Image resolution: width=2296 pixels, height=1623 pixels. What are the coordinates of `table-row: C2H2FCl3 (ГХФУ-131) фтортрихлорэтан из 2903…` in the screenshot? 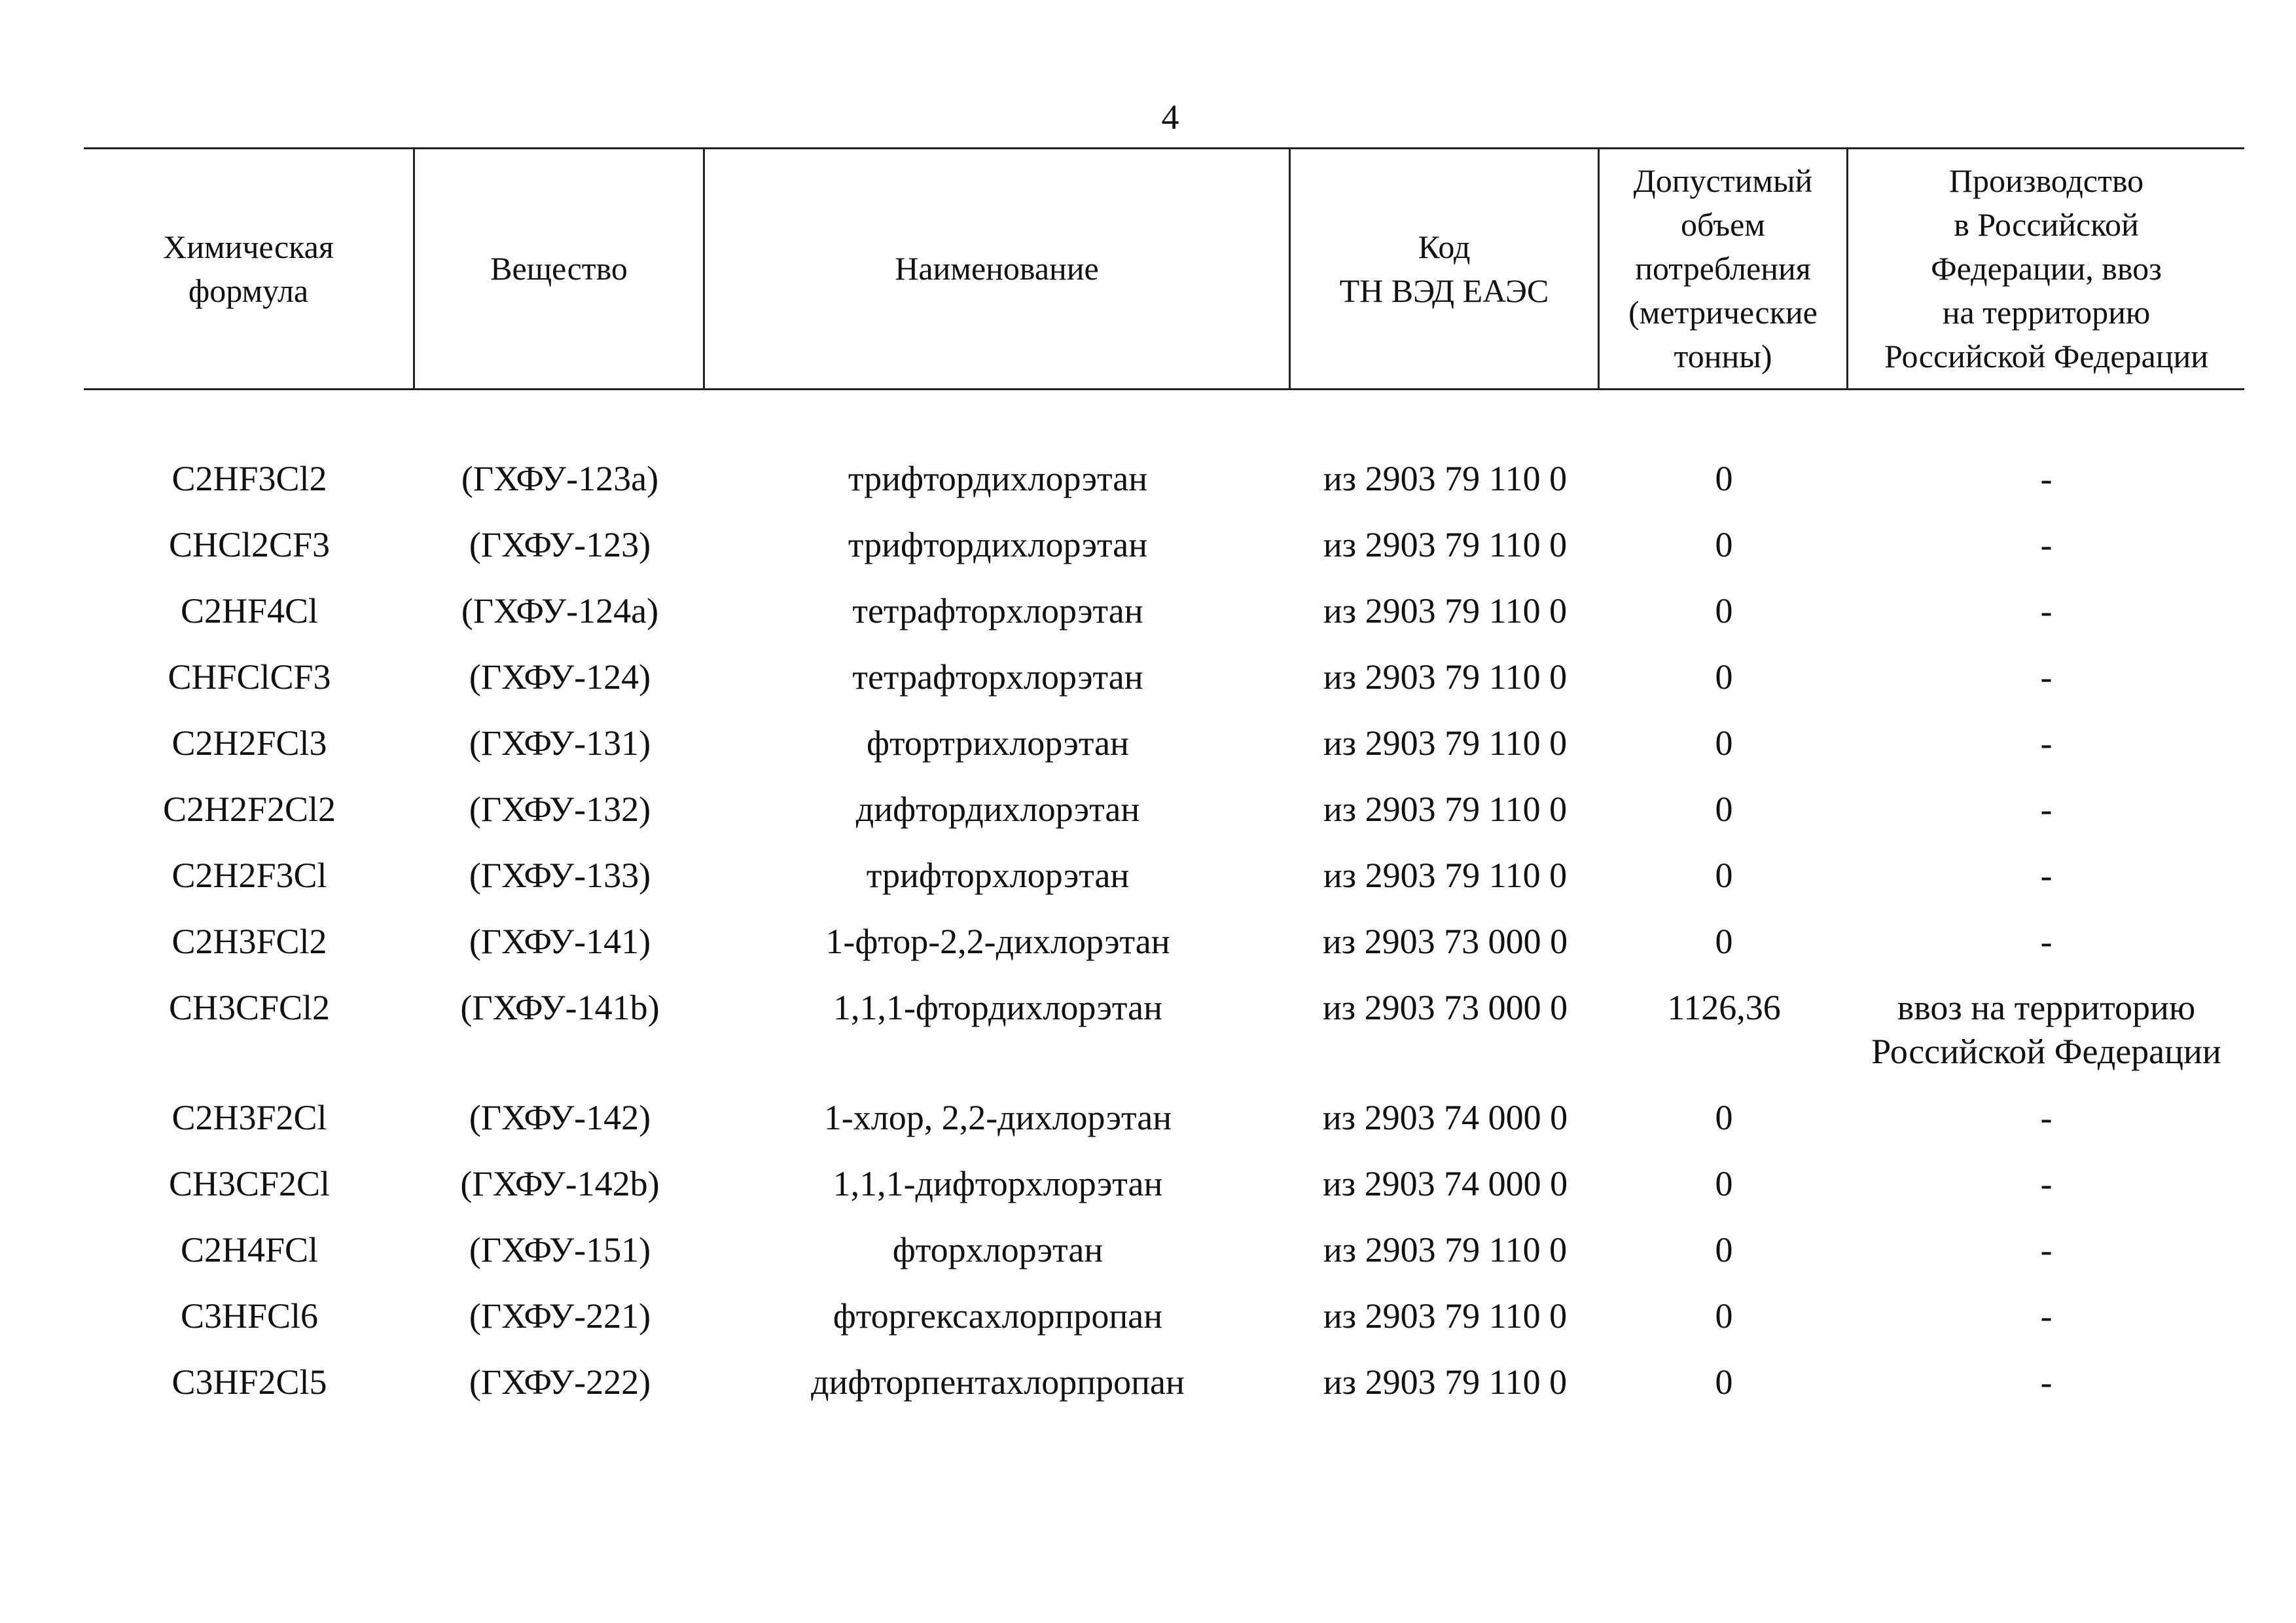 It's located at (1164, 743).